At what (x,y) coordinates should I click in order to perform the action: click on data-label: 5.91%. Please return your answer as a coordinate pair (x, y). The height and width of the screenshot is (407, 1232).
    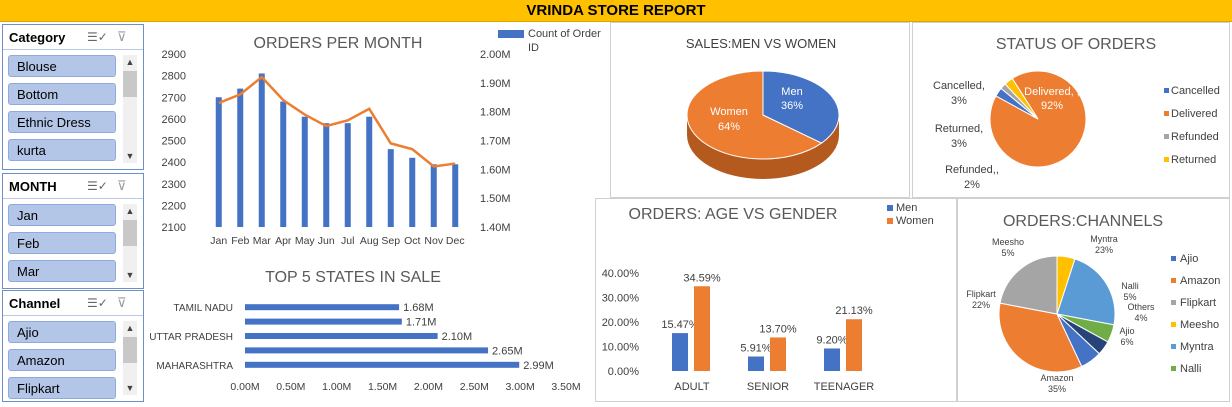
    Looking at the image, I should click on (755, 349).